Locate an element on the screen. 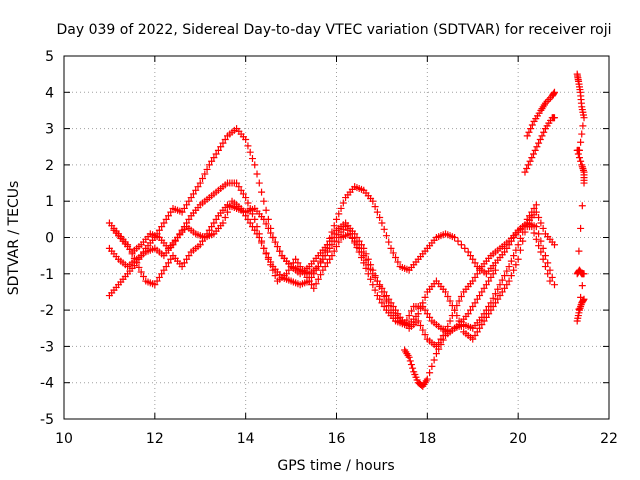  y-tick-label: 2 is located at coordinates (49, 166).